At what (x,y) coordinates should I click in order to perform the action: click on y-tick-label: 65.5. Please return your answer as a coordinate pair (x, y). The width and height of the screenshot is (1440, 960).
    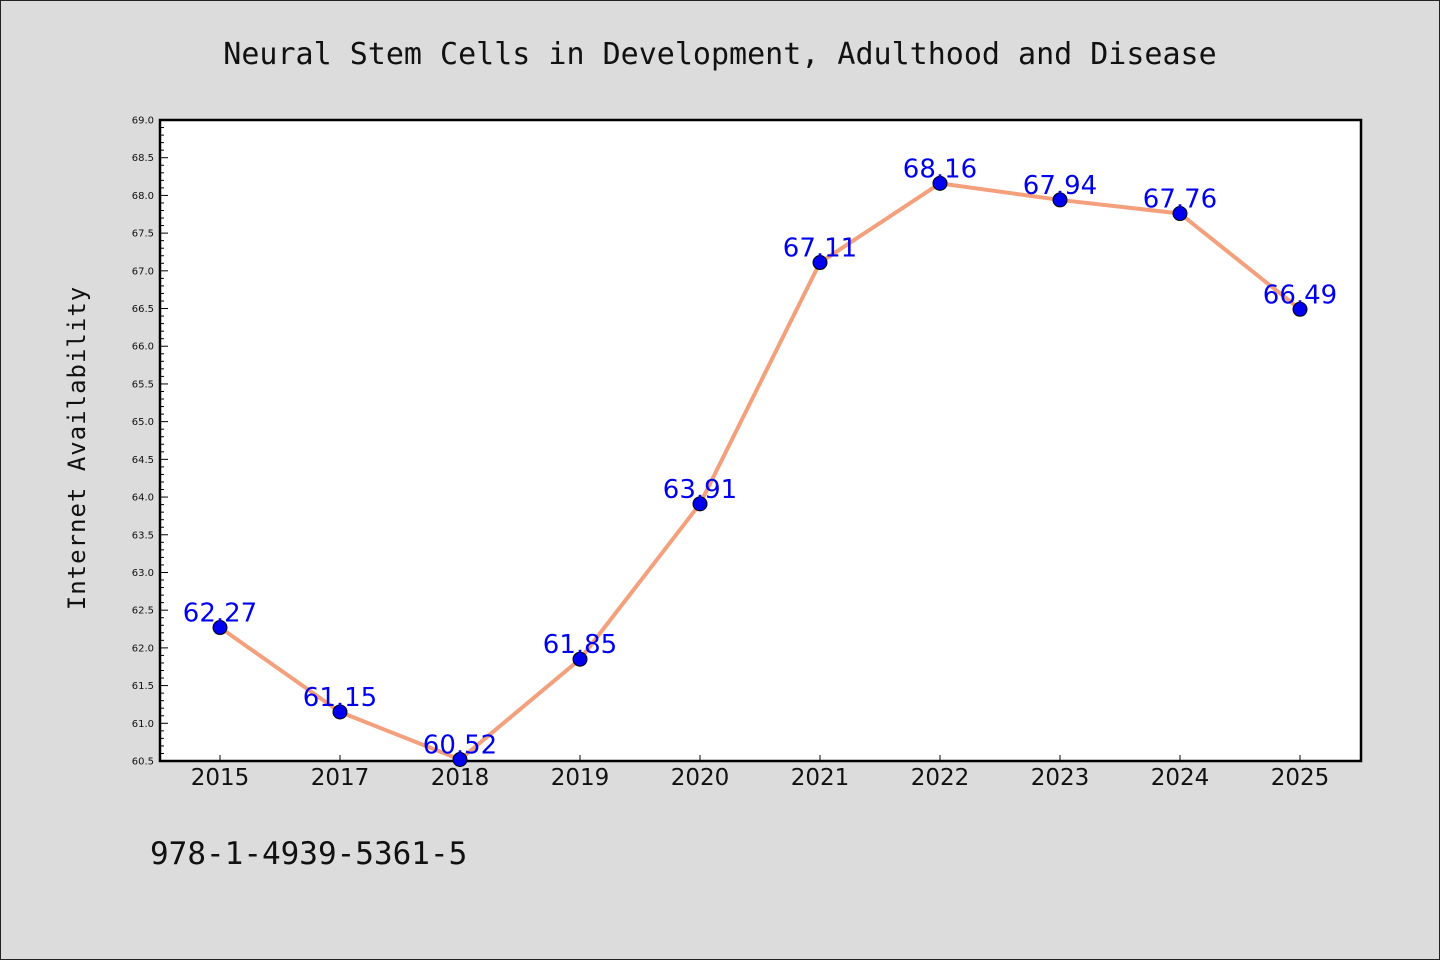
    Looking at the image, I should click on (143, 384).